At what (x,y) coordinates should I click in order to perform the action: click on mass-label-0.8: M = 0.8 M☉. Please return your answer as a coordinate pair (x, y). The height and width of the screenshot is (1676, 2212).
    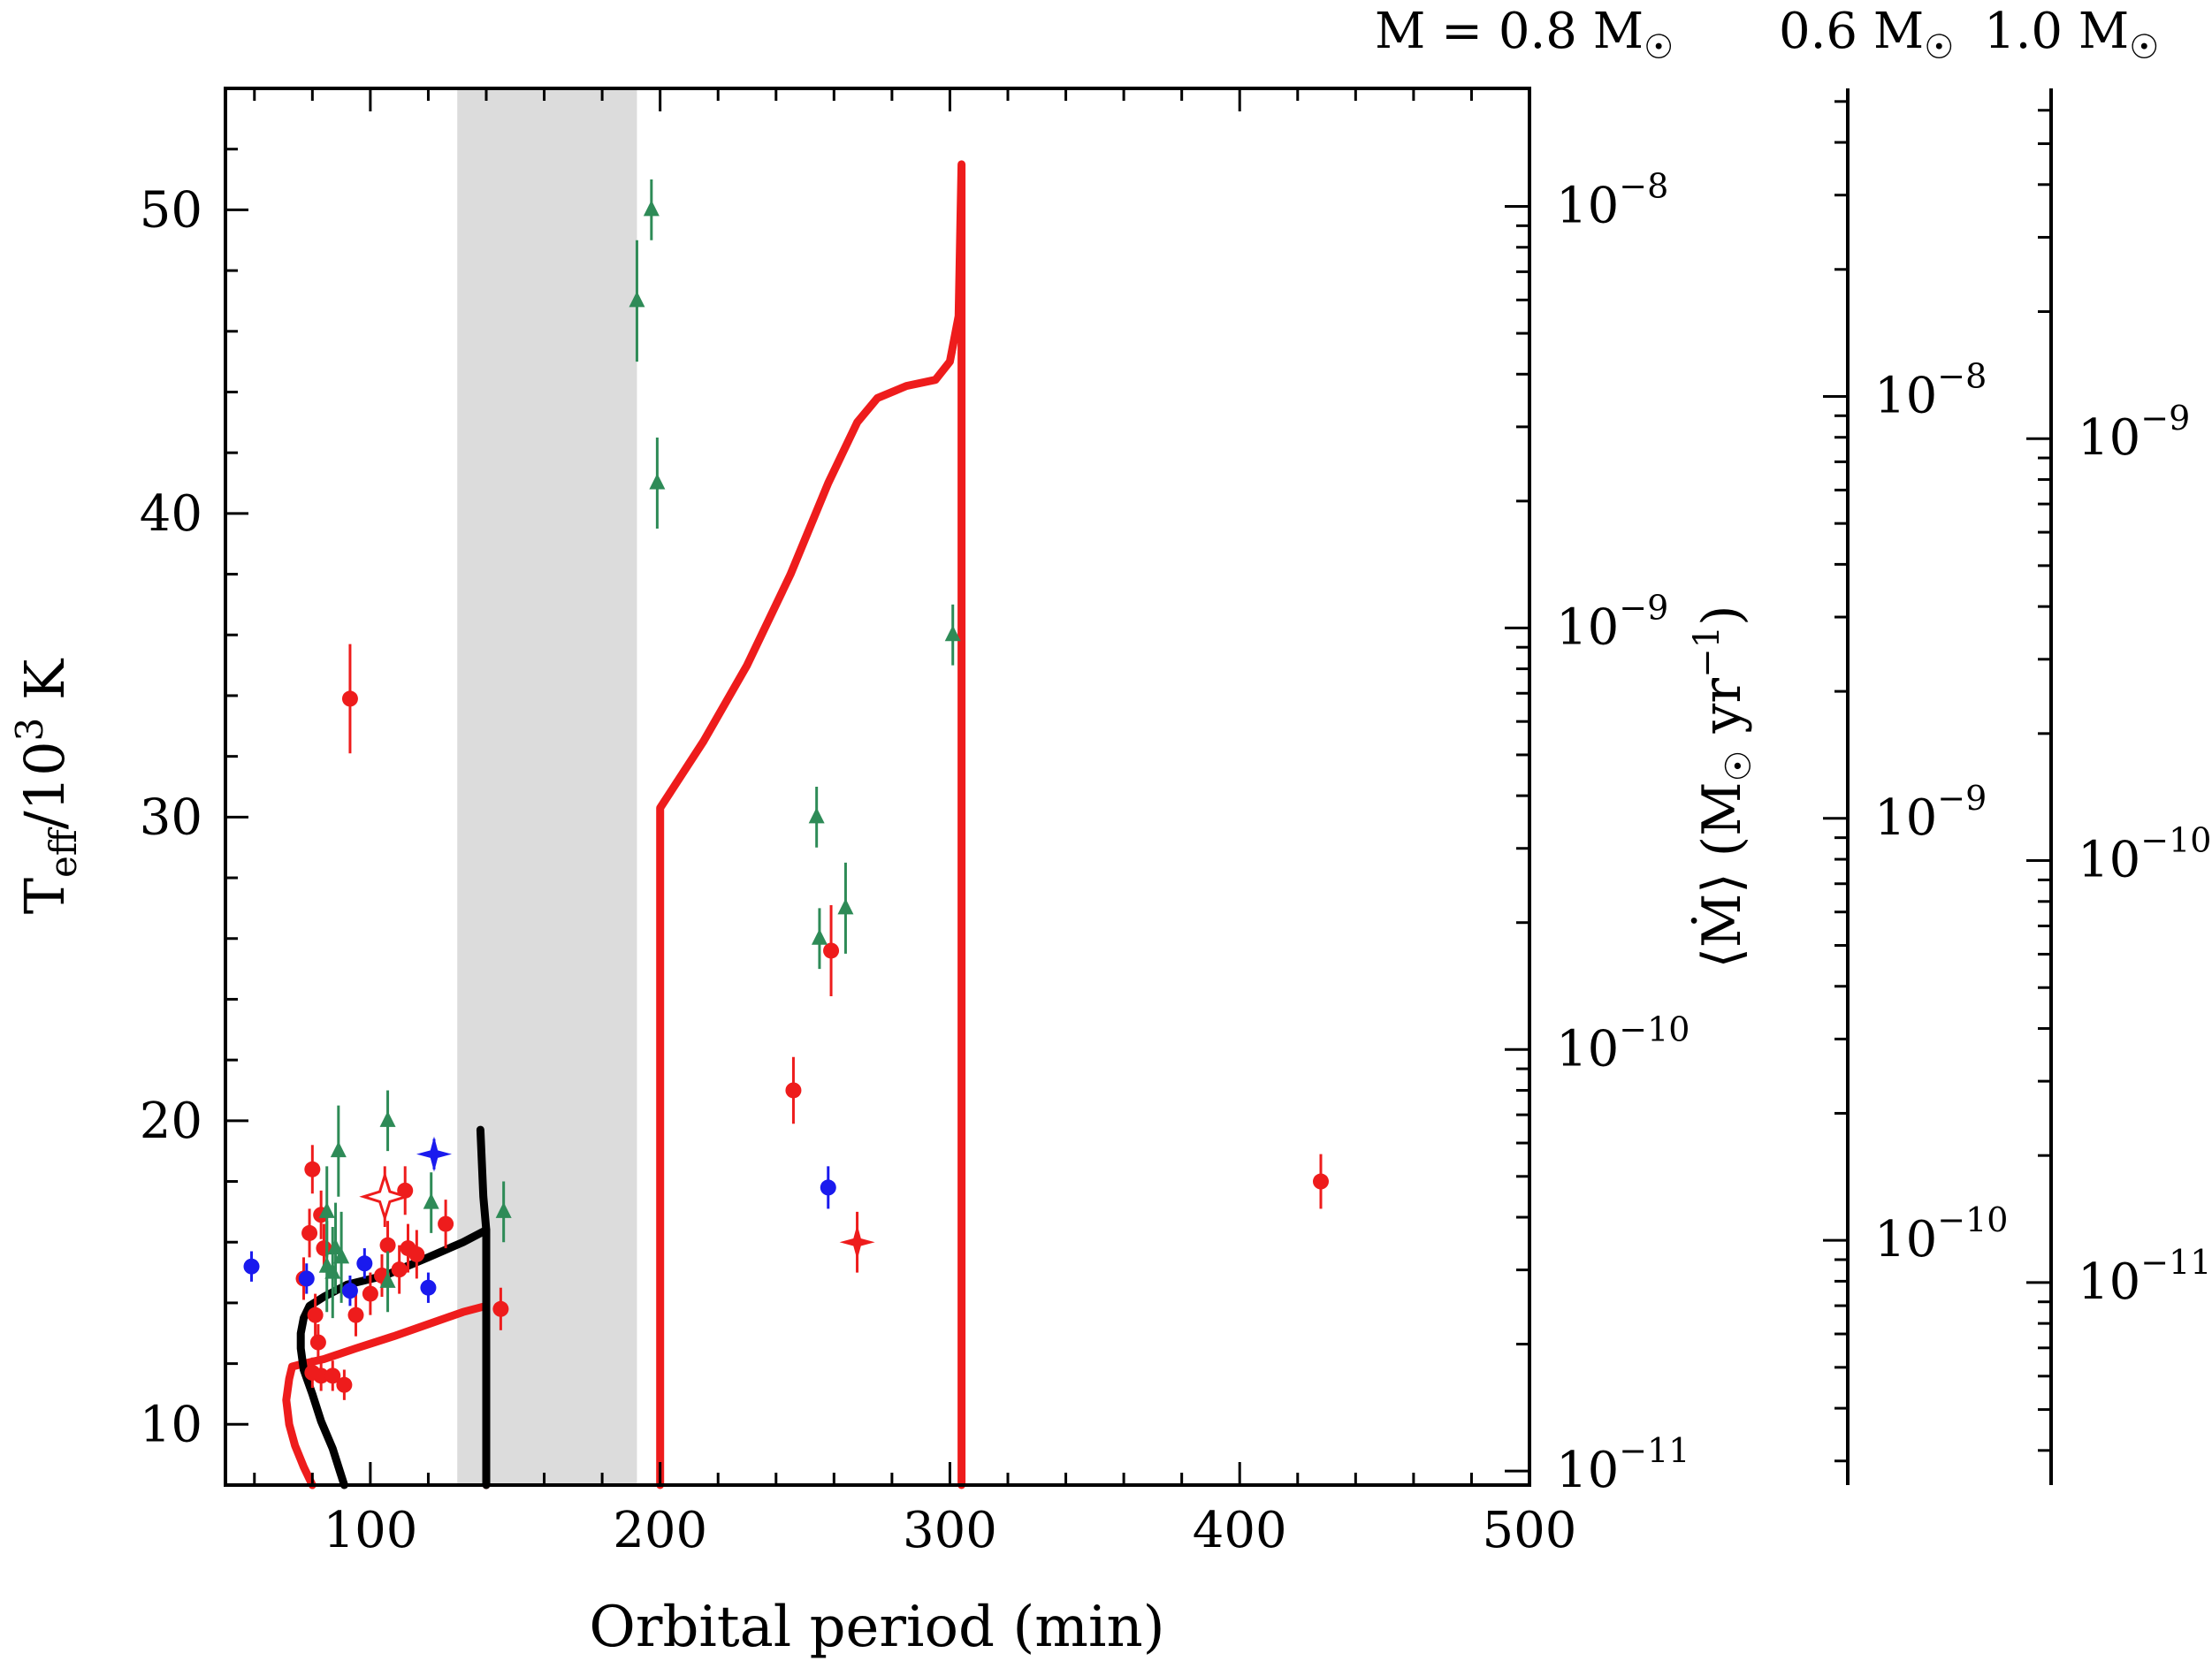
    Looking at the image, I should click on (1524, 34).